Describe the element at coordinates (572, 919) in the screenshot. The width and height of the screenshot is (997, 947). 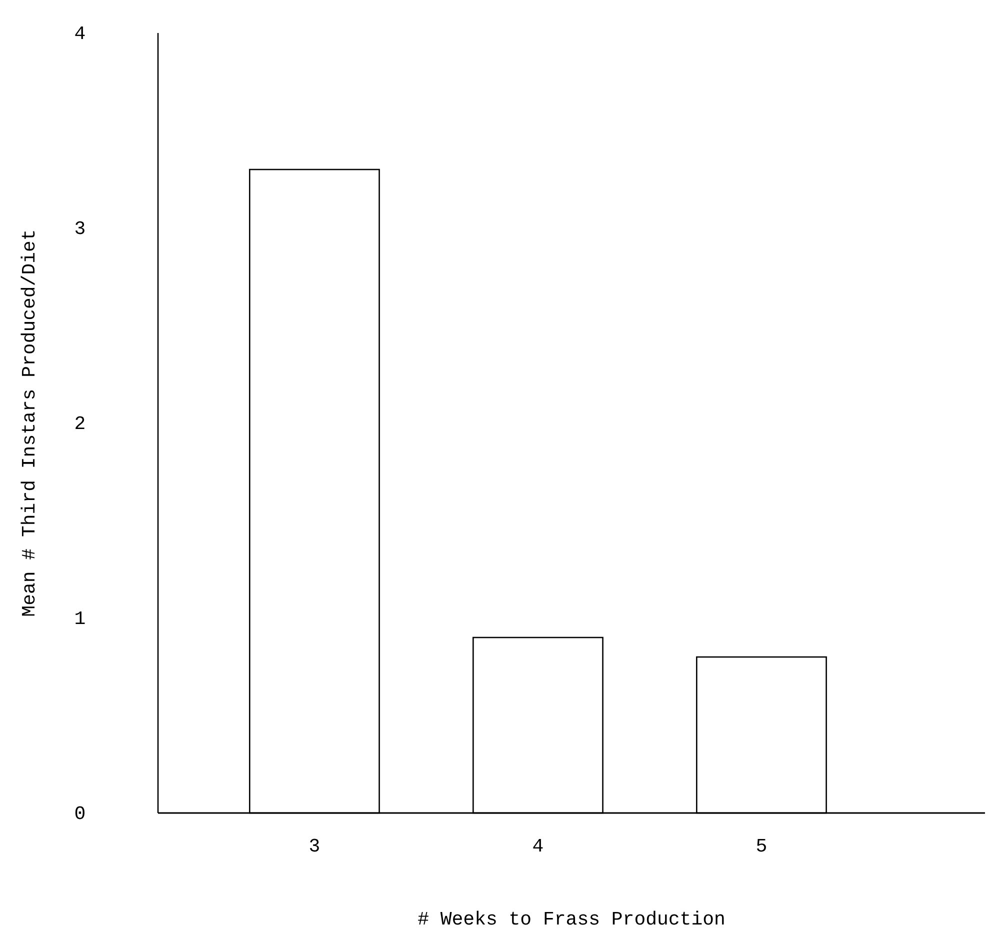
I see `x-axis-title: # Weeks to Frass Production` at that location.